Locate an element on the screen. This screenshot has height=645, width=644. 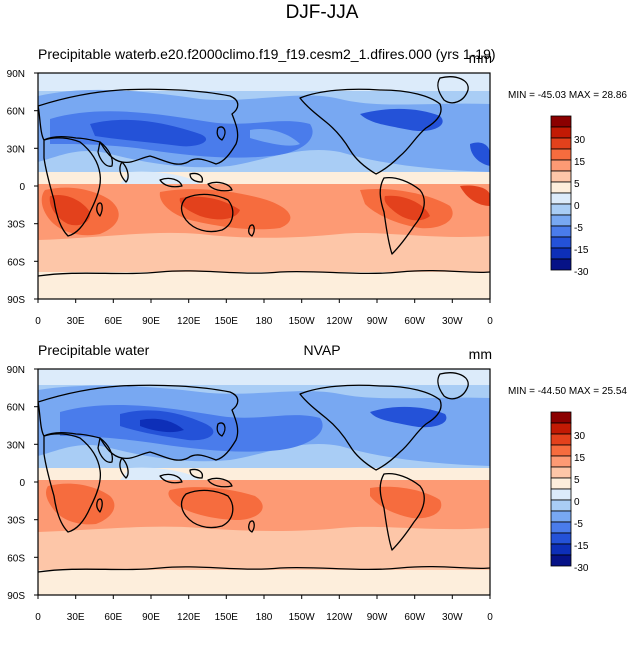
colorbar-tick-label: 30 is located at coordinates (580, 140).